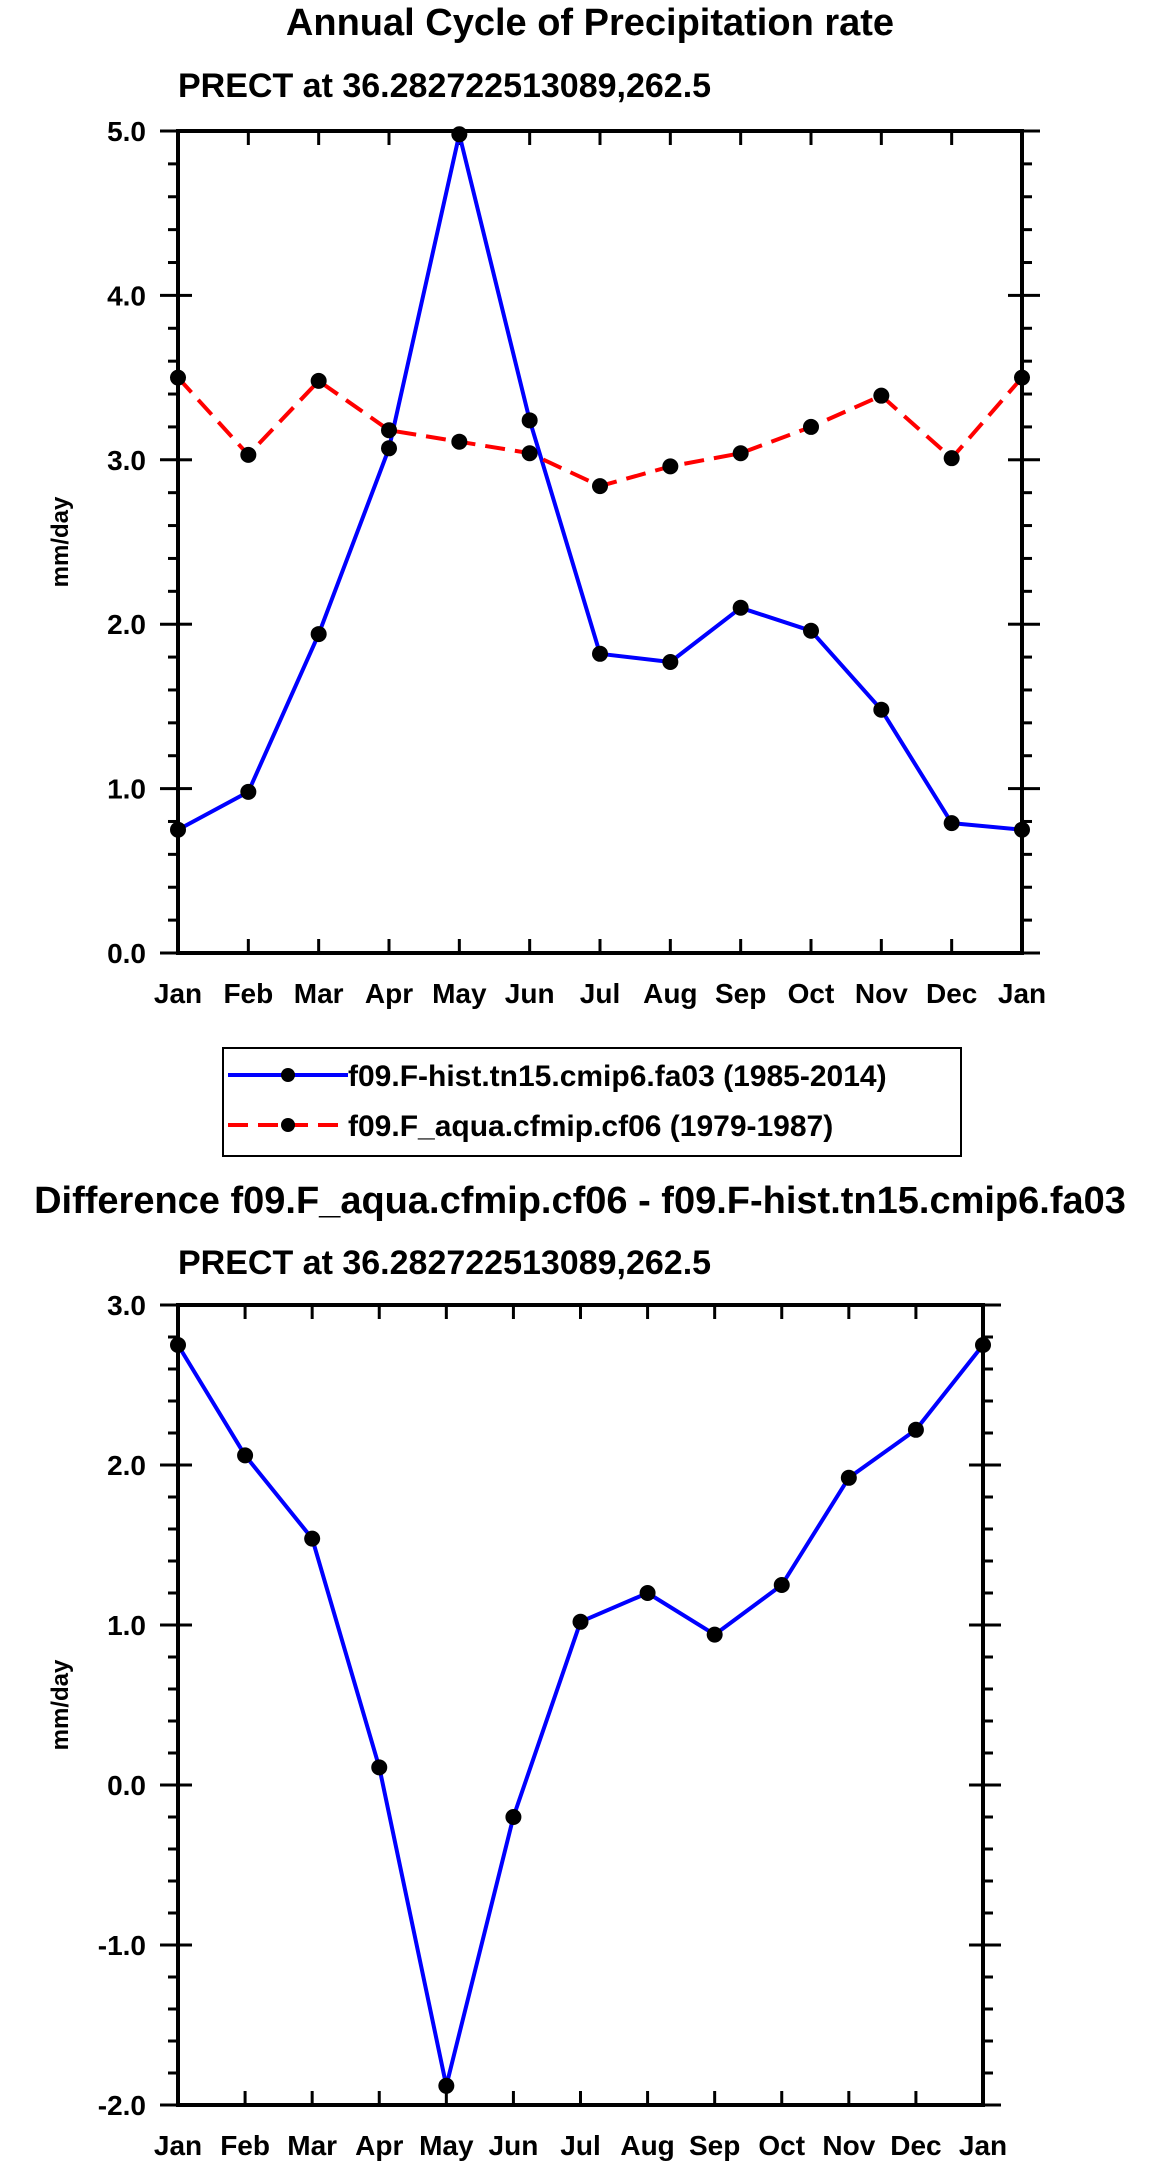 Image resolution: width=1161 pixels, height=2180 pixels. What do you see at coordinates (122, 1945) in the screenshot?
I see `chart2-y-tick-label: -1.0` at bounding box center [122, 1945].